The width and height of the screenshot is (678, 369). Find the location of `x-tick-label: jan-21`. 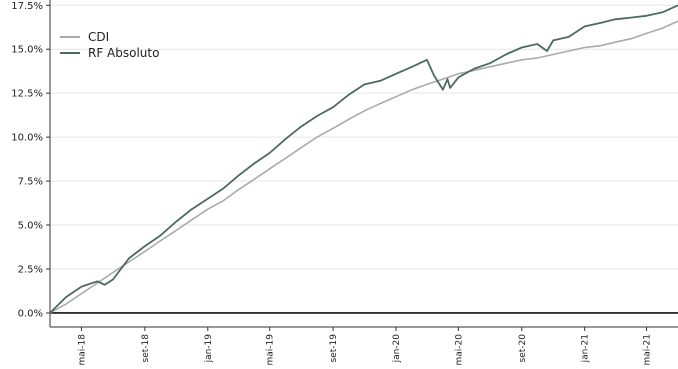

x-tick-label: jan-21 is located at coordinates (586, 348).